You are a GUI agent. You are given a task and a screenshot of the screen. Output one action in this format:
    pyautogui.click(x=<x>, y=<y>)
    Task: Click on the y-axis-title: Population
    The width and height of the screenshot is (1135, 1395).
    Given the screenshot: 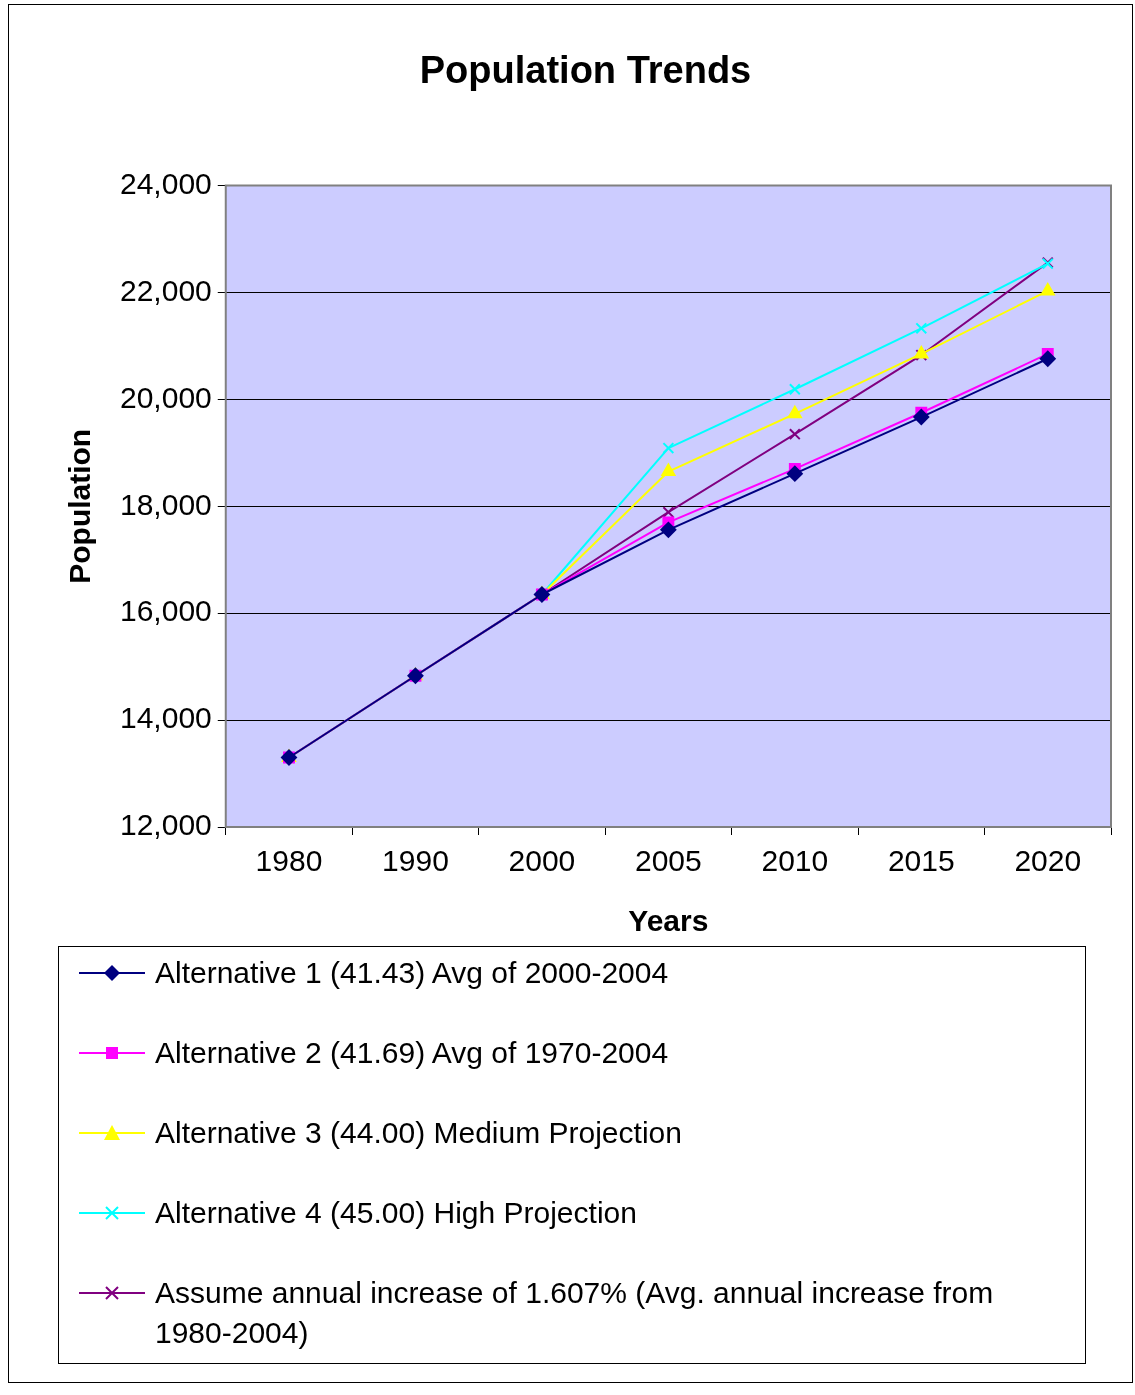 What is the action you would take?
    pyautogui.click(x=80, y=506)
    